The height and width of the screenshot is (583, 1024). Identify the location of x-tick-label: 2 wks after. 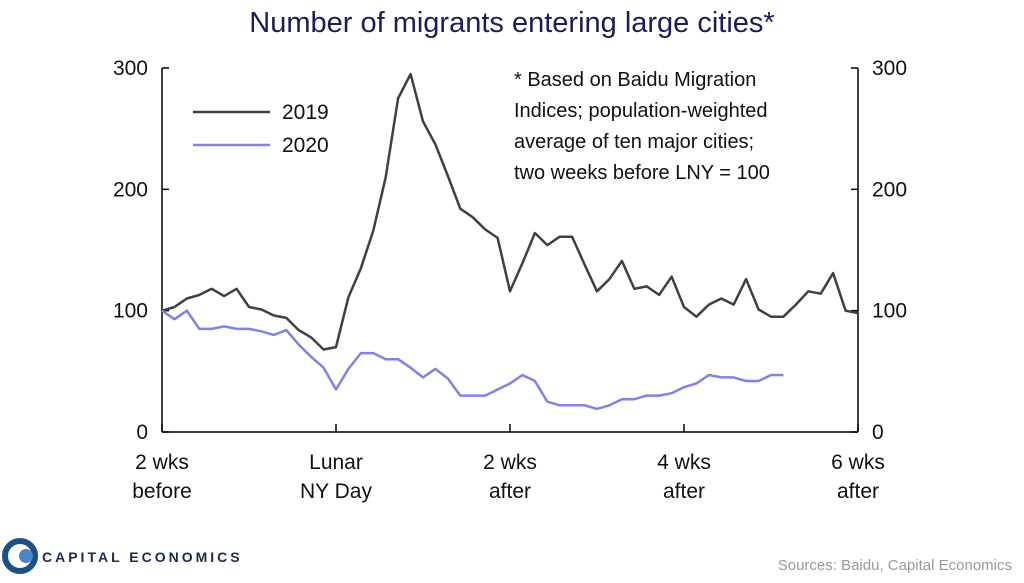
(510, 477).